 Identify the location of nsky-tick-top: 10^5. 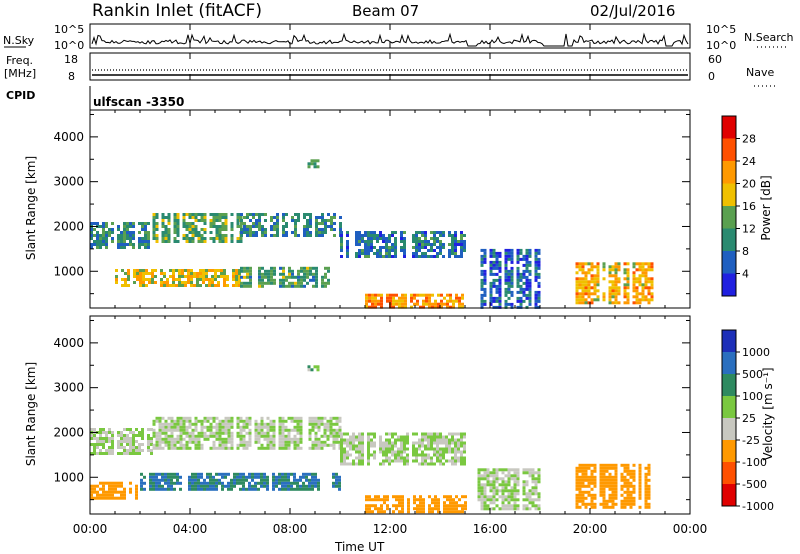
(69, 29).